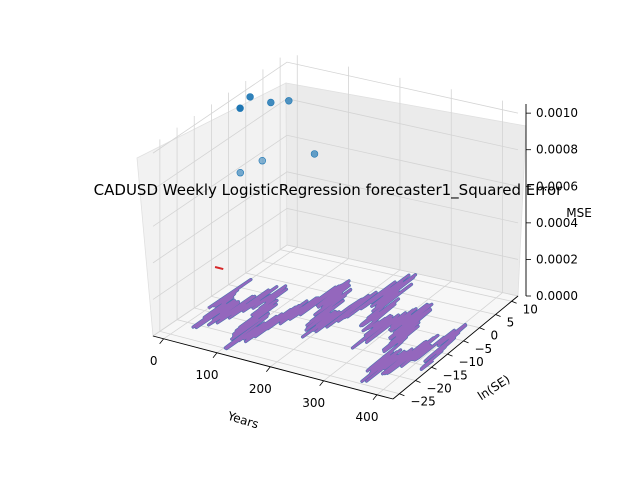 The width and height of the screenshot is (640, 484). What do you see at coordinates (470, 362) in the screenshot?
I see `y-tick-label: −10` at bounding box center [470, 362].